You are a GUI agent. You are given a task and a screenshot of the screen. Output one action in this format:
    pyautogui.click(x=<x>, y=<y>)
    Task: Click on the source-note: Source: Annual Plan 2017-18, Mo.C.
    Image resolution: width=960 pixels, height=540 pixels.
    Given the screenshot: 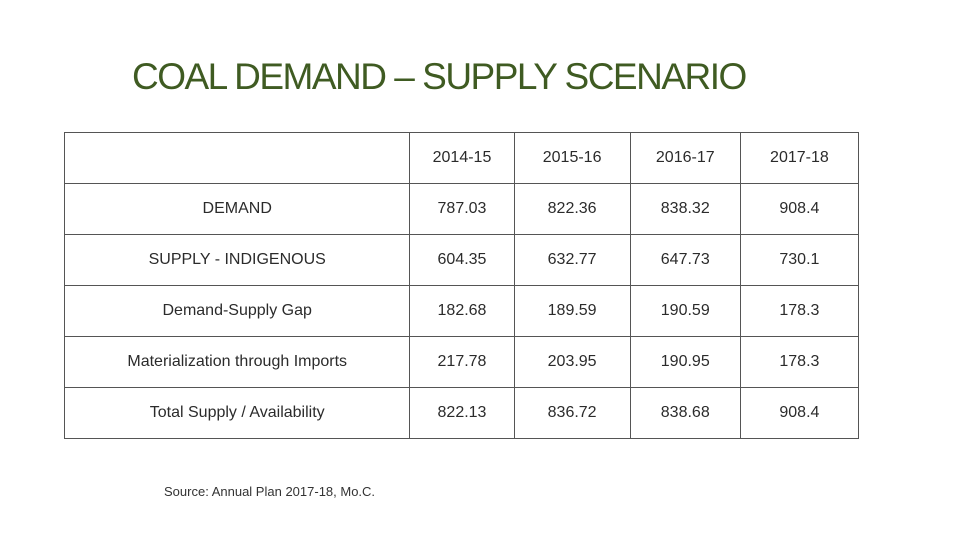 What is the action you would take?
    pyautogui.click(x=269, y=491)
    